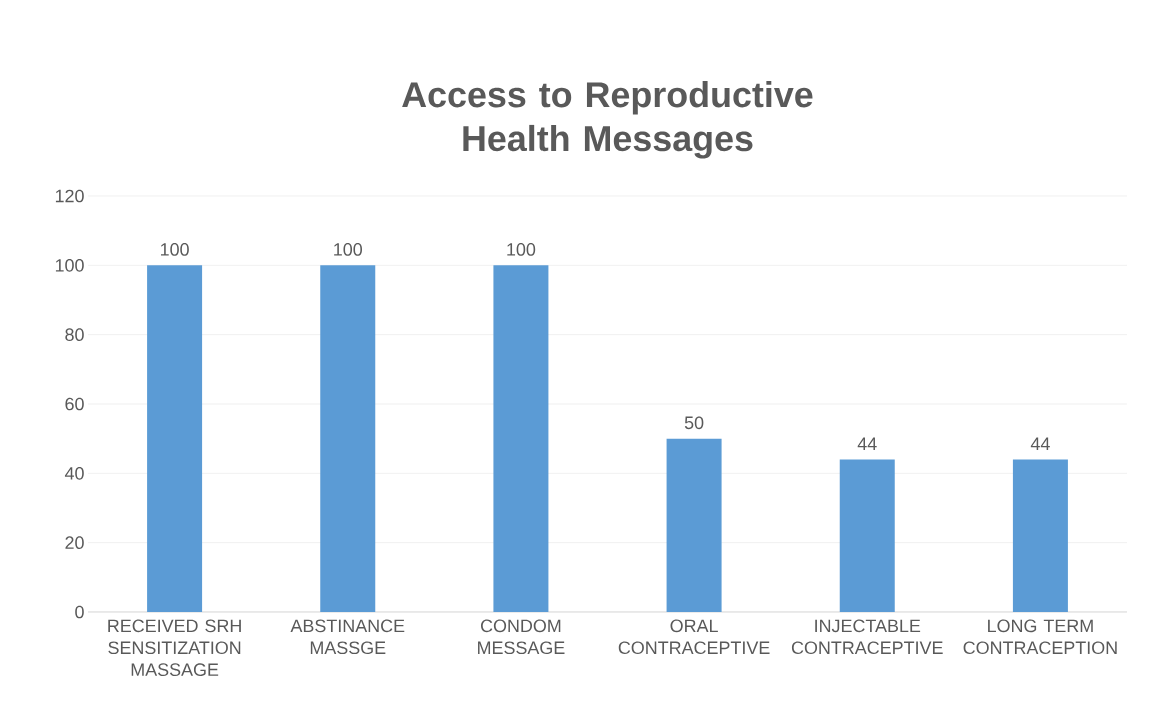 The height and width of the screenshot is (727, 1152). What do you see at coordinates (74, 473) in the screenshot?
I see `y-tick-label: 40` at bounding box center [74, 473].